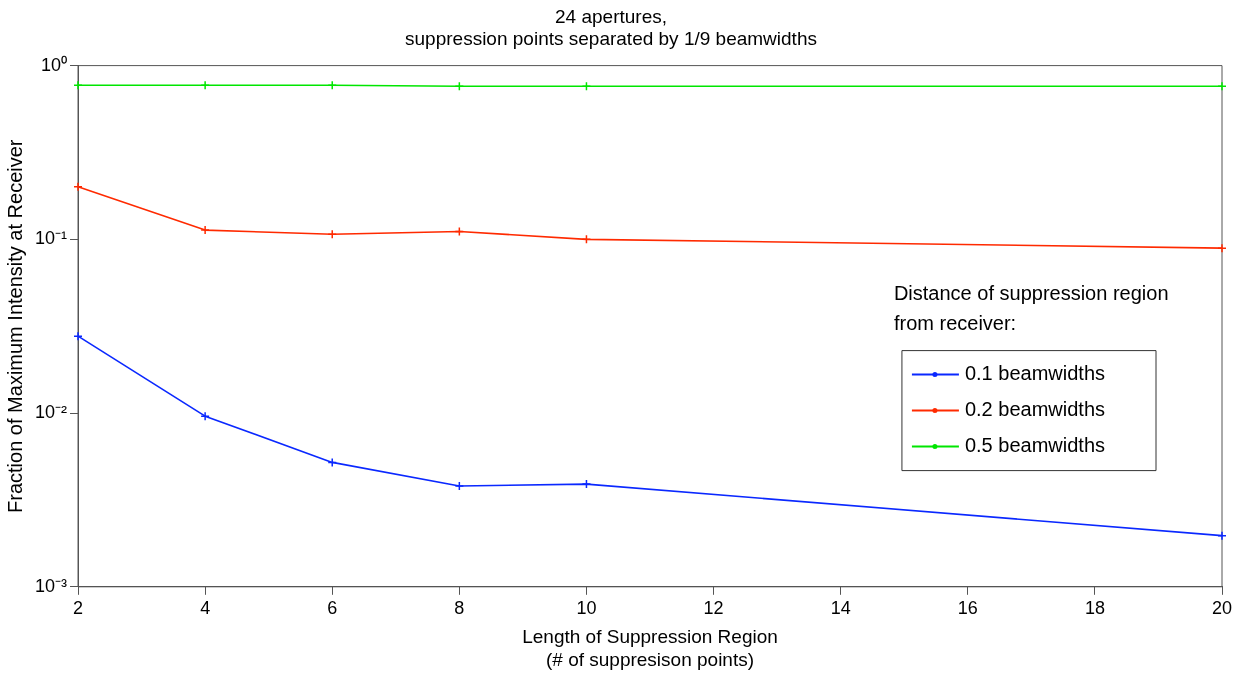 The width and height of the screenshot is (1244, 676). Describe the element at coordinates (1094, 607) in the screenshot. I see `x-tick-label: 18` at that location.